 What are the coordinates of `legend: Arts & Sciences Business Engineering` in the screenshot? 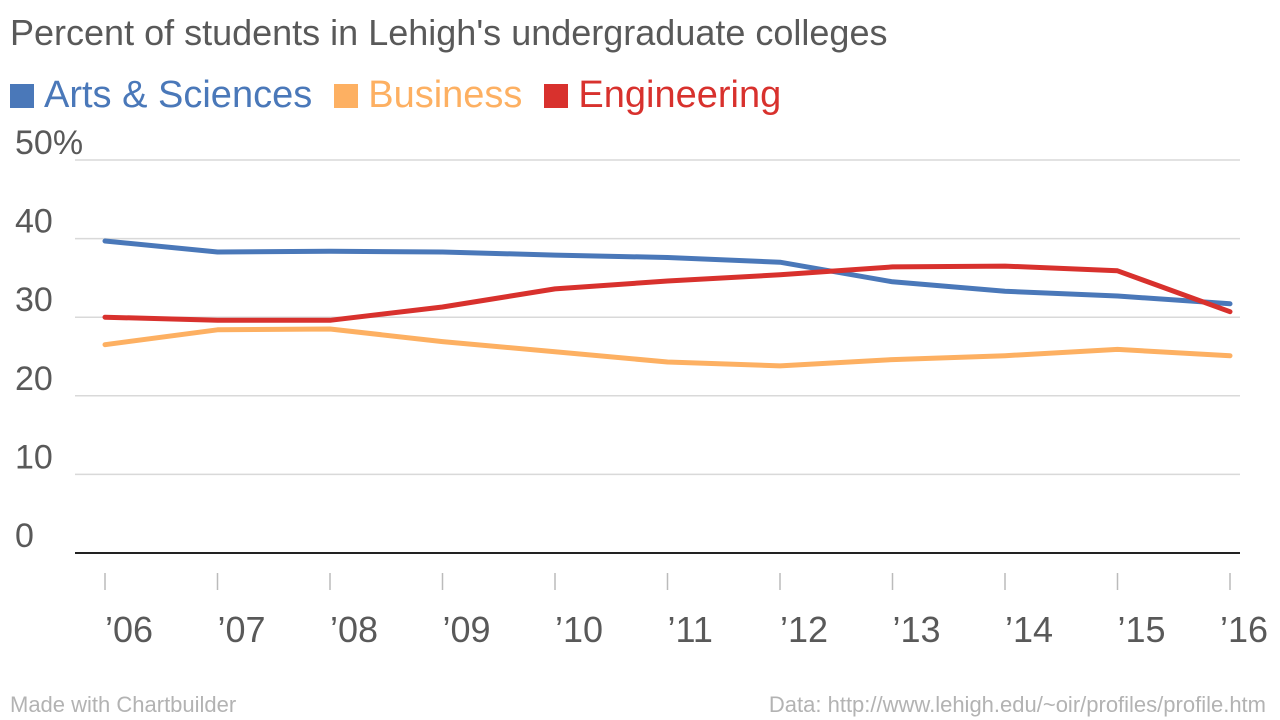 It's located at (406, 95).